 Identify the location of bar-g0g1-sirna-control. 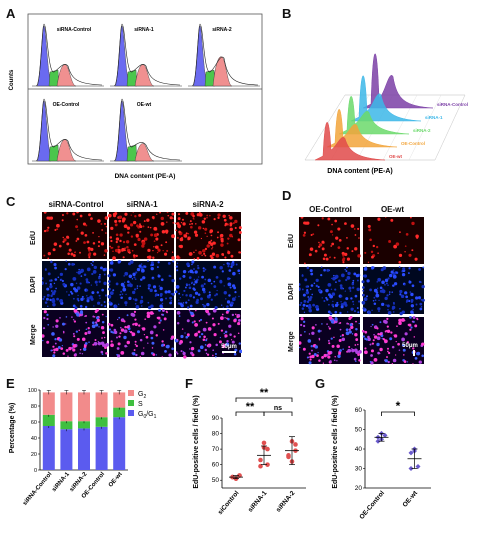
(48, 448).